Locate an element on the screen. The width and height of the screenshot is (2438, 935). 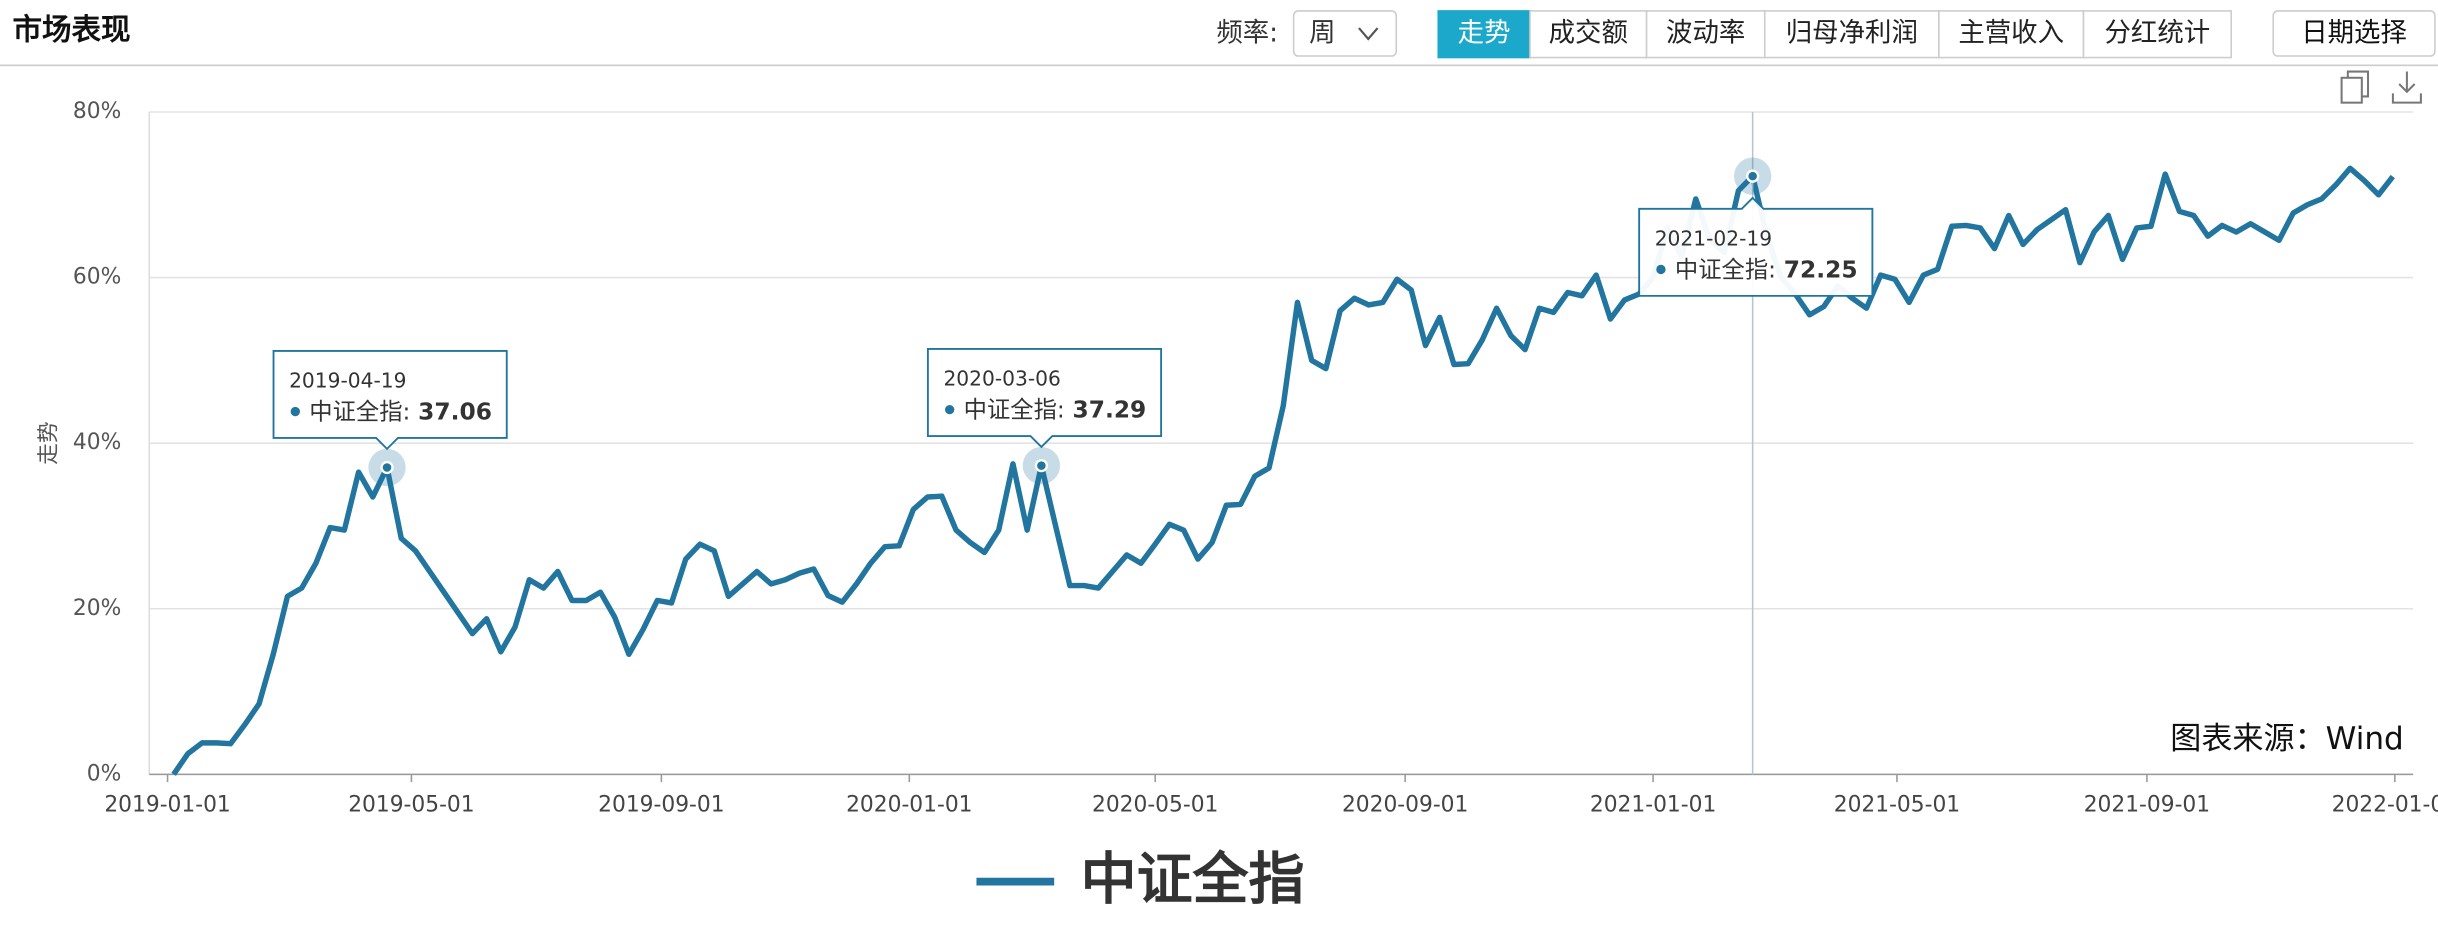
tab-label: 归母净利润 is located at coordinates (1852, 33).